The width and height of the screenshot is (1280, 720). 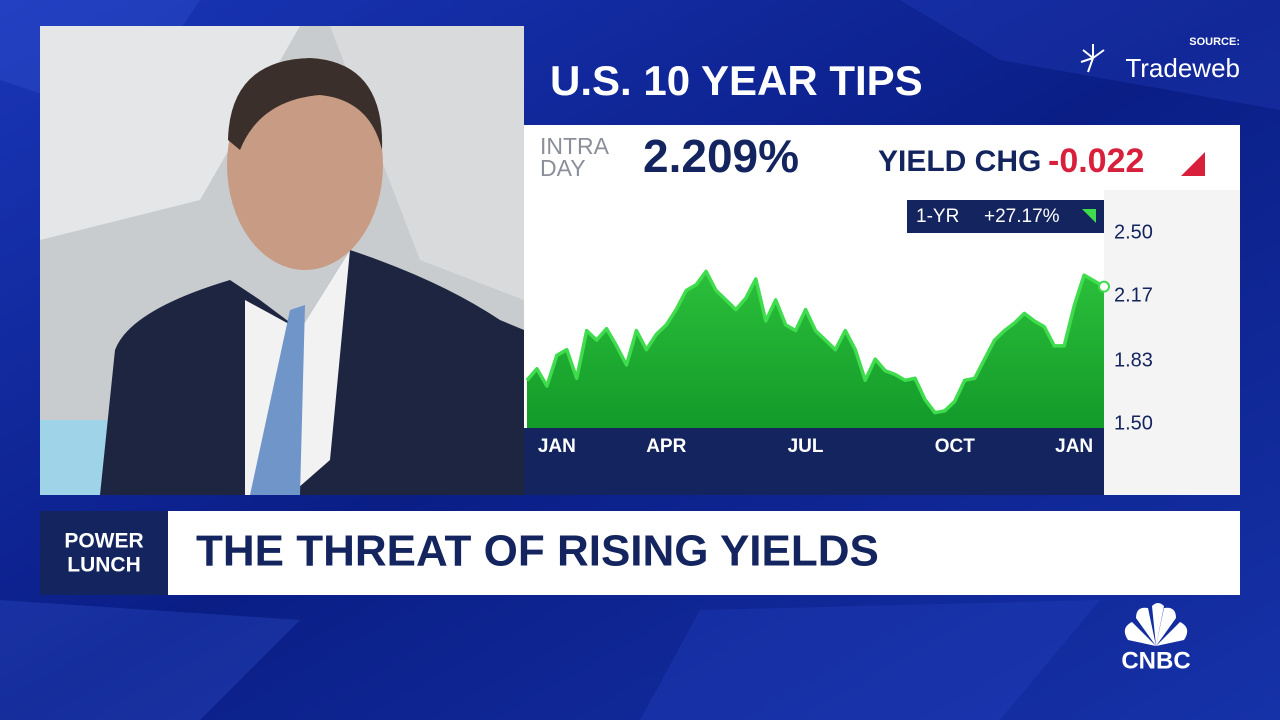 I want to click on y-axis-panel, so click(x=1172, y=342).